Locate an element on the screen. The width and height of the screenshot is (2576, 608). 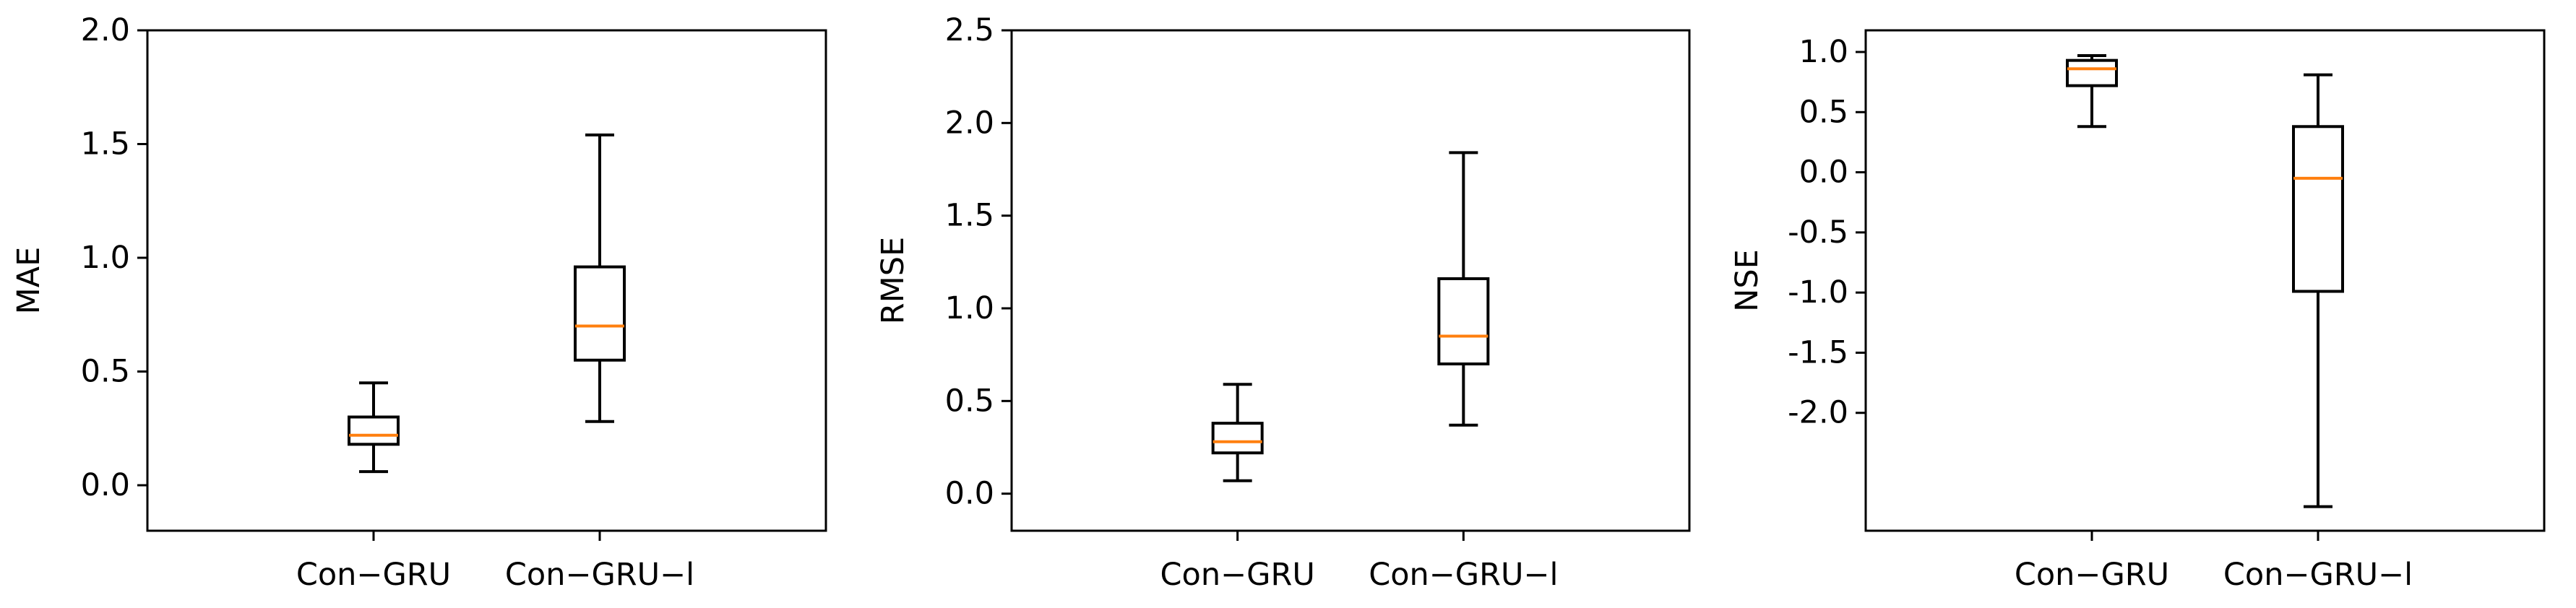
y-tick-label: 2.5 is located at coordinates (969, 30).